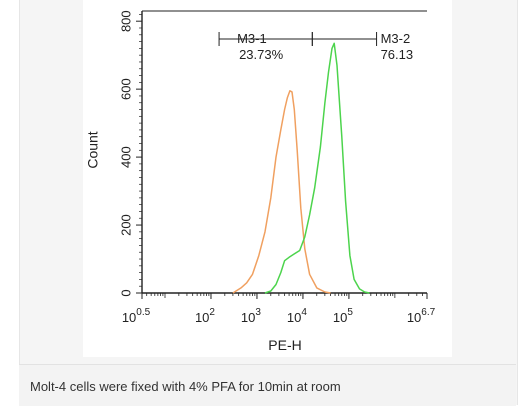 The width and height of the screenshot is (522, 406). Describe the element at coordinates (261, 54) in the screenshot. I see `gate-1-percent: 23.73%` at that location.